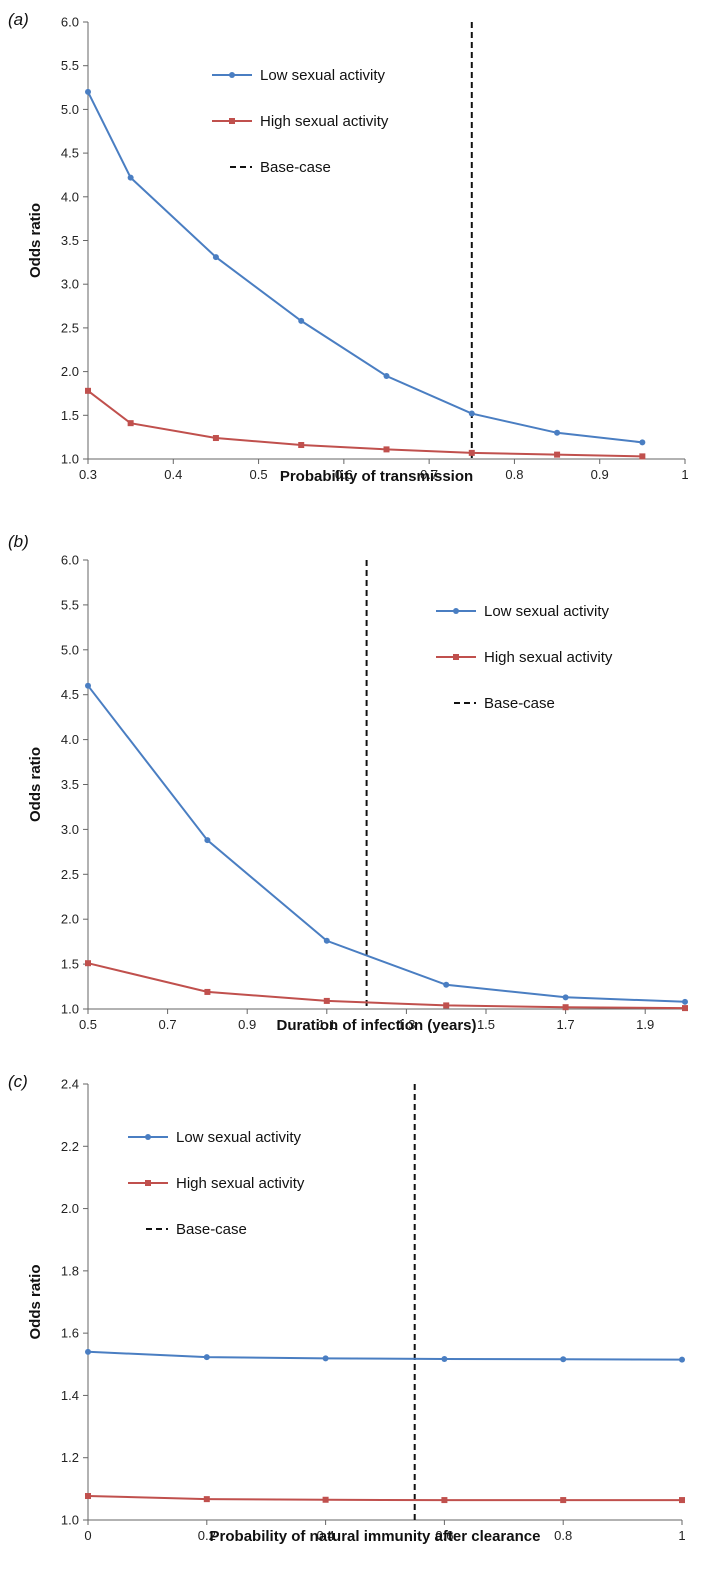  I want to click on y-tick-label: 2.4, so click(70, 1084).